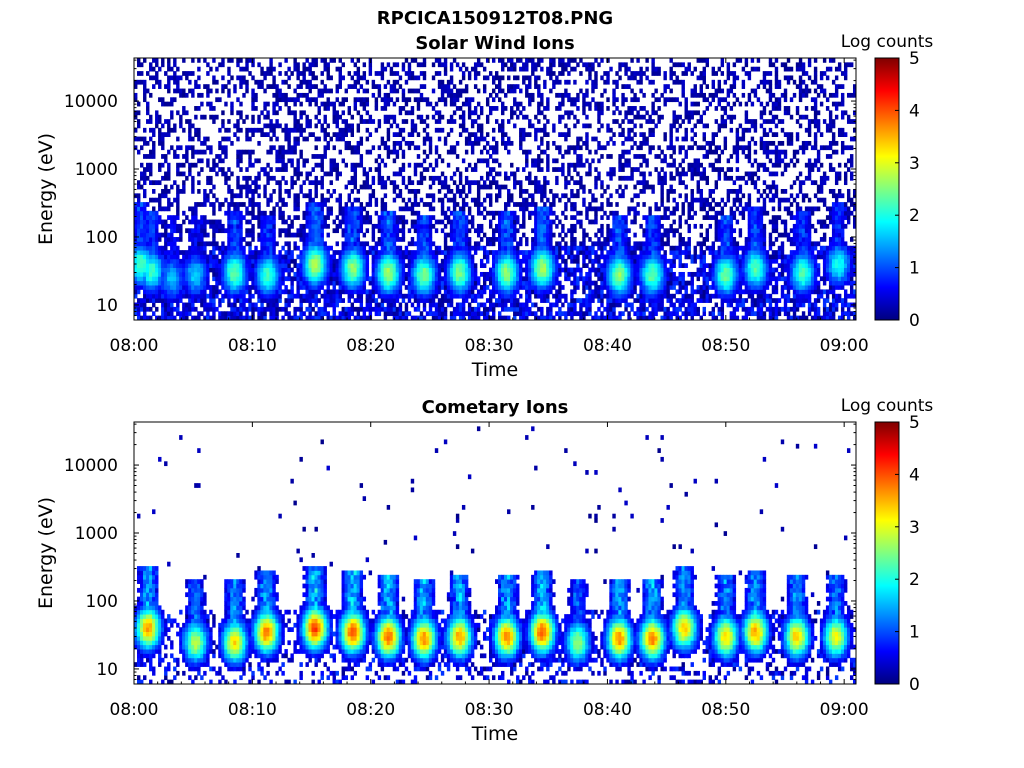 Image resolution: width=1024 pixels, height=768 pixels. What do you see at coordinates (495, 407) in the screenshot?
I see `panel-title: Cometary Ions` at bounding box center [495, 407].